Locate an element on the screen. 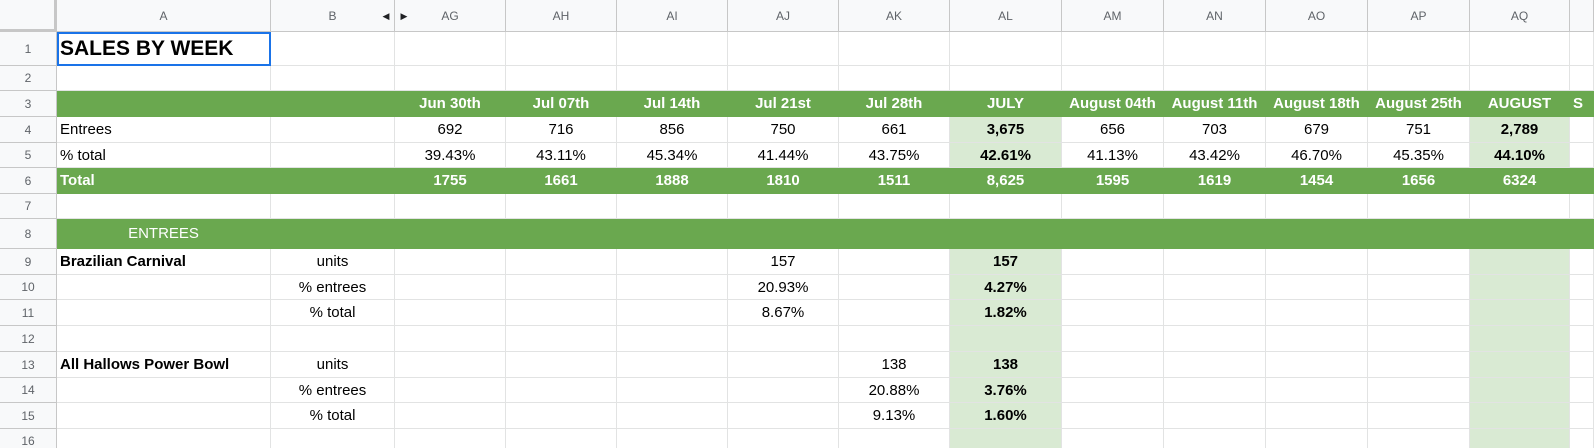  cell-ai16 is located at coordinates (672, 438).